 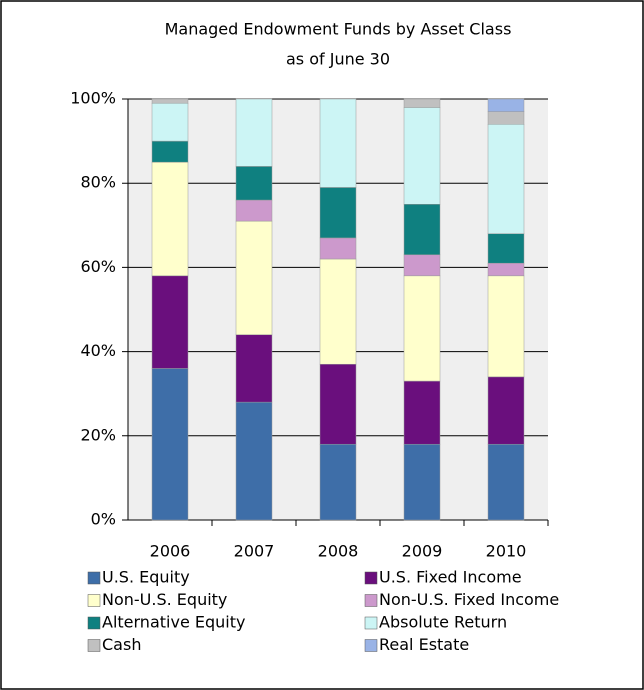 What do you see at coordinates (170, 551) in the screenshot?
I see `x-tick-label: 2006` at bounding box center [170, 551].